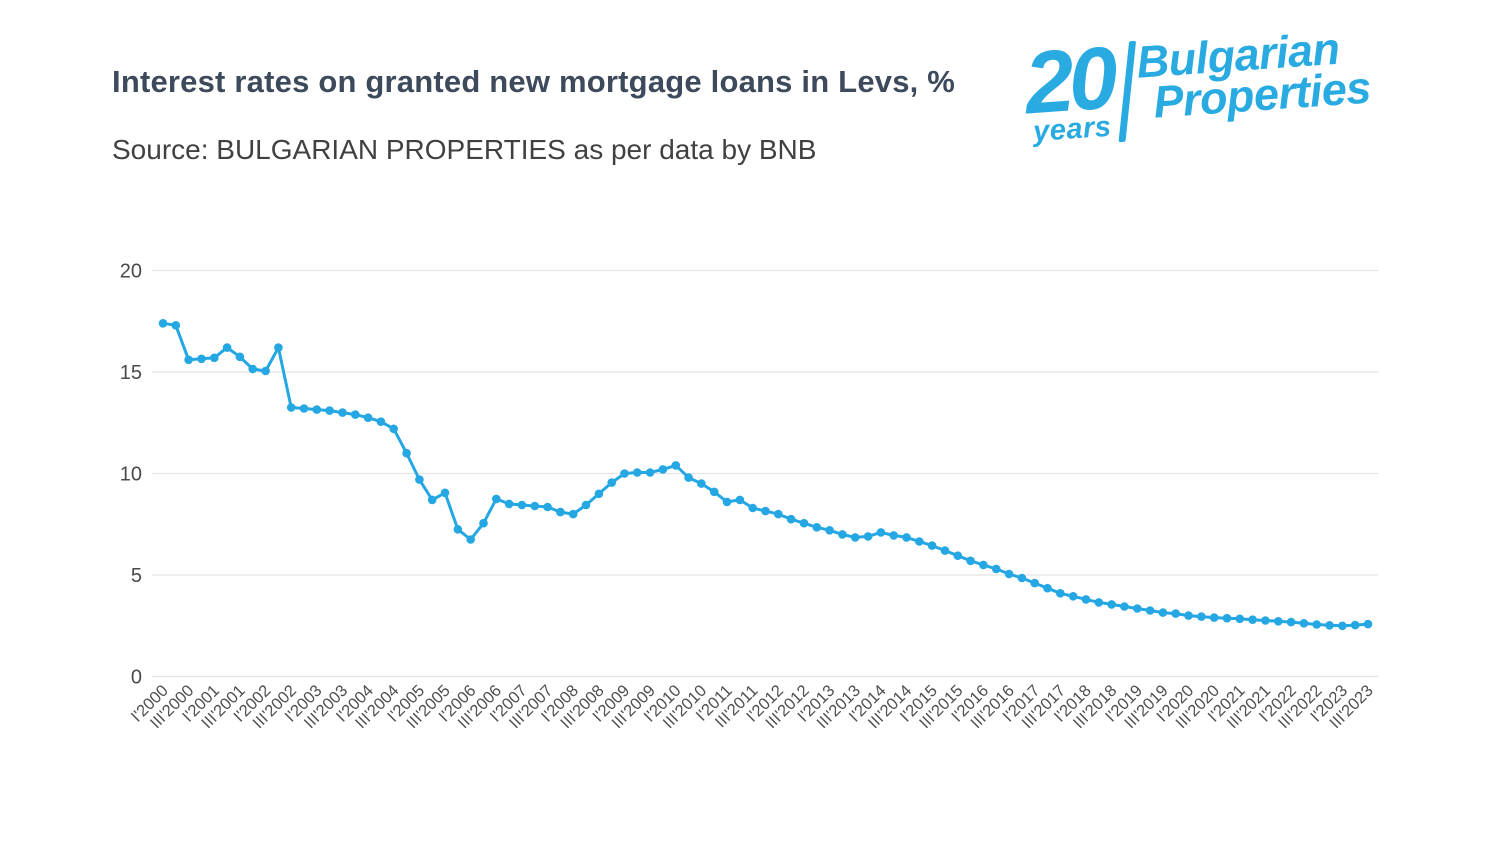 This screenshot has height=844, width=1500. Describe the element at coordinates (136, 576) in the screenshot. I see `y-tick-label: 5` at that location.